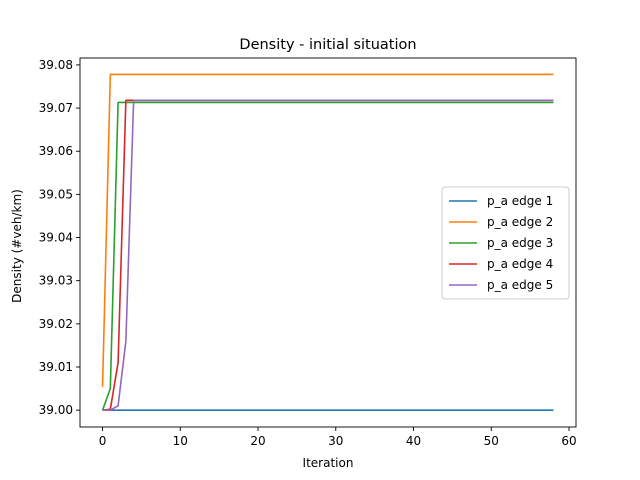  Describe the element at coordinates (327, 45) in the screenshot. I see `chart-title: Density - initial situation` at that location.